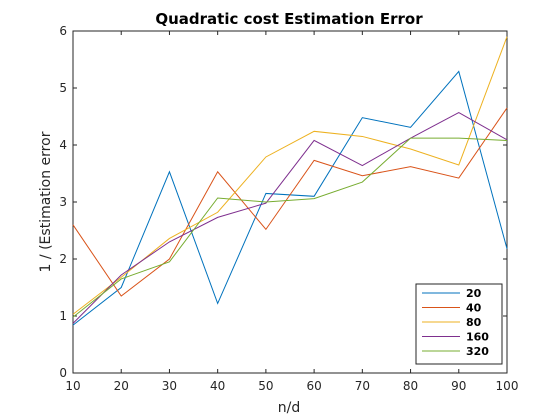  I want to click on chart-title: Quadratic cost Estimation Error, so click(289, 19).